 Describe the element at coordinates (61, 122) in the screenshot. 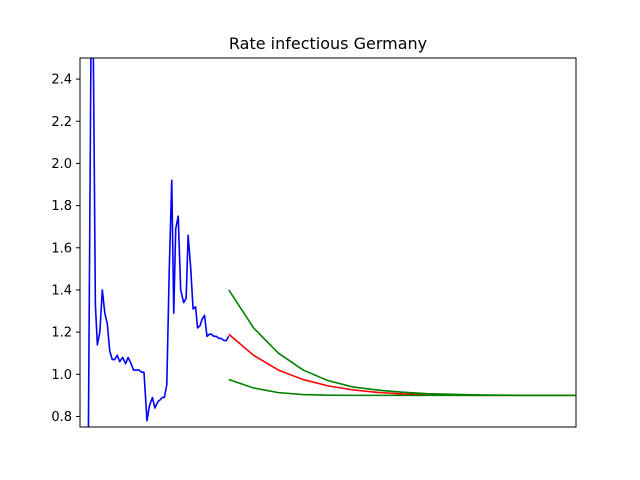

I see `y-tick-label: 2.2` at that location.